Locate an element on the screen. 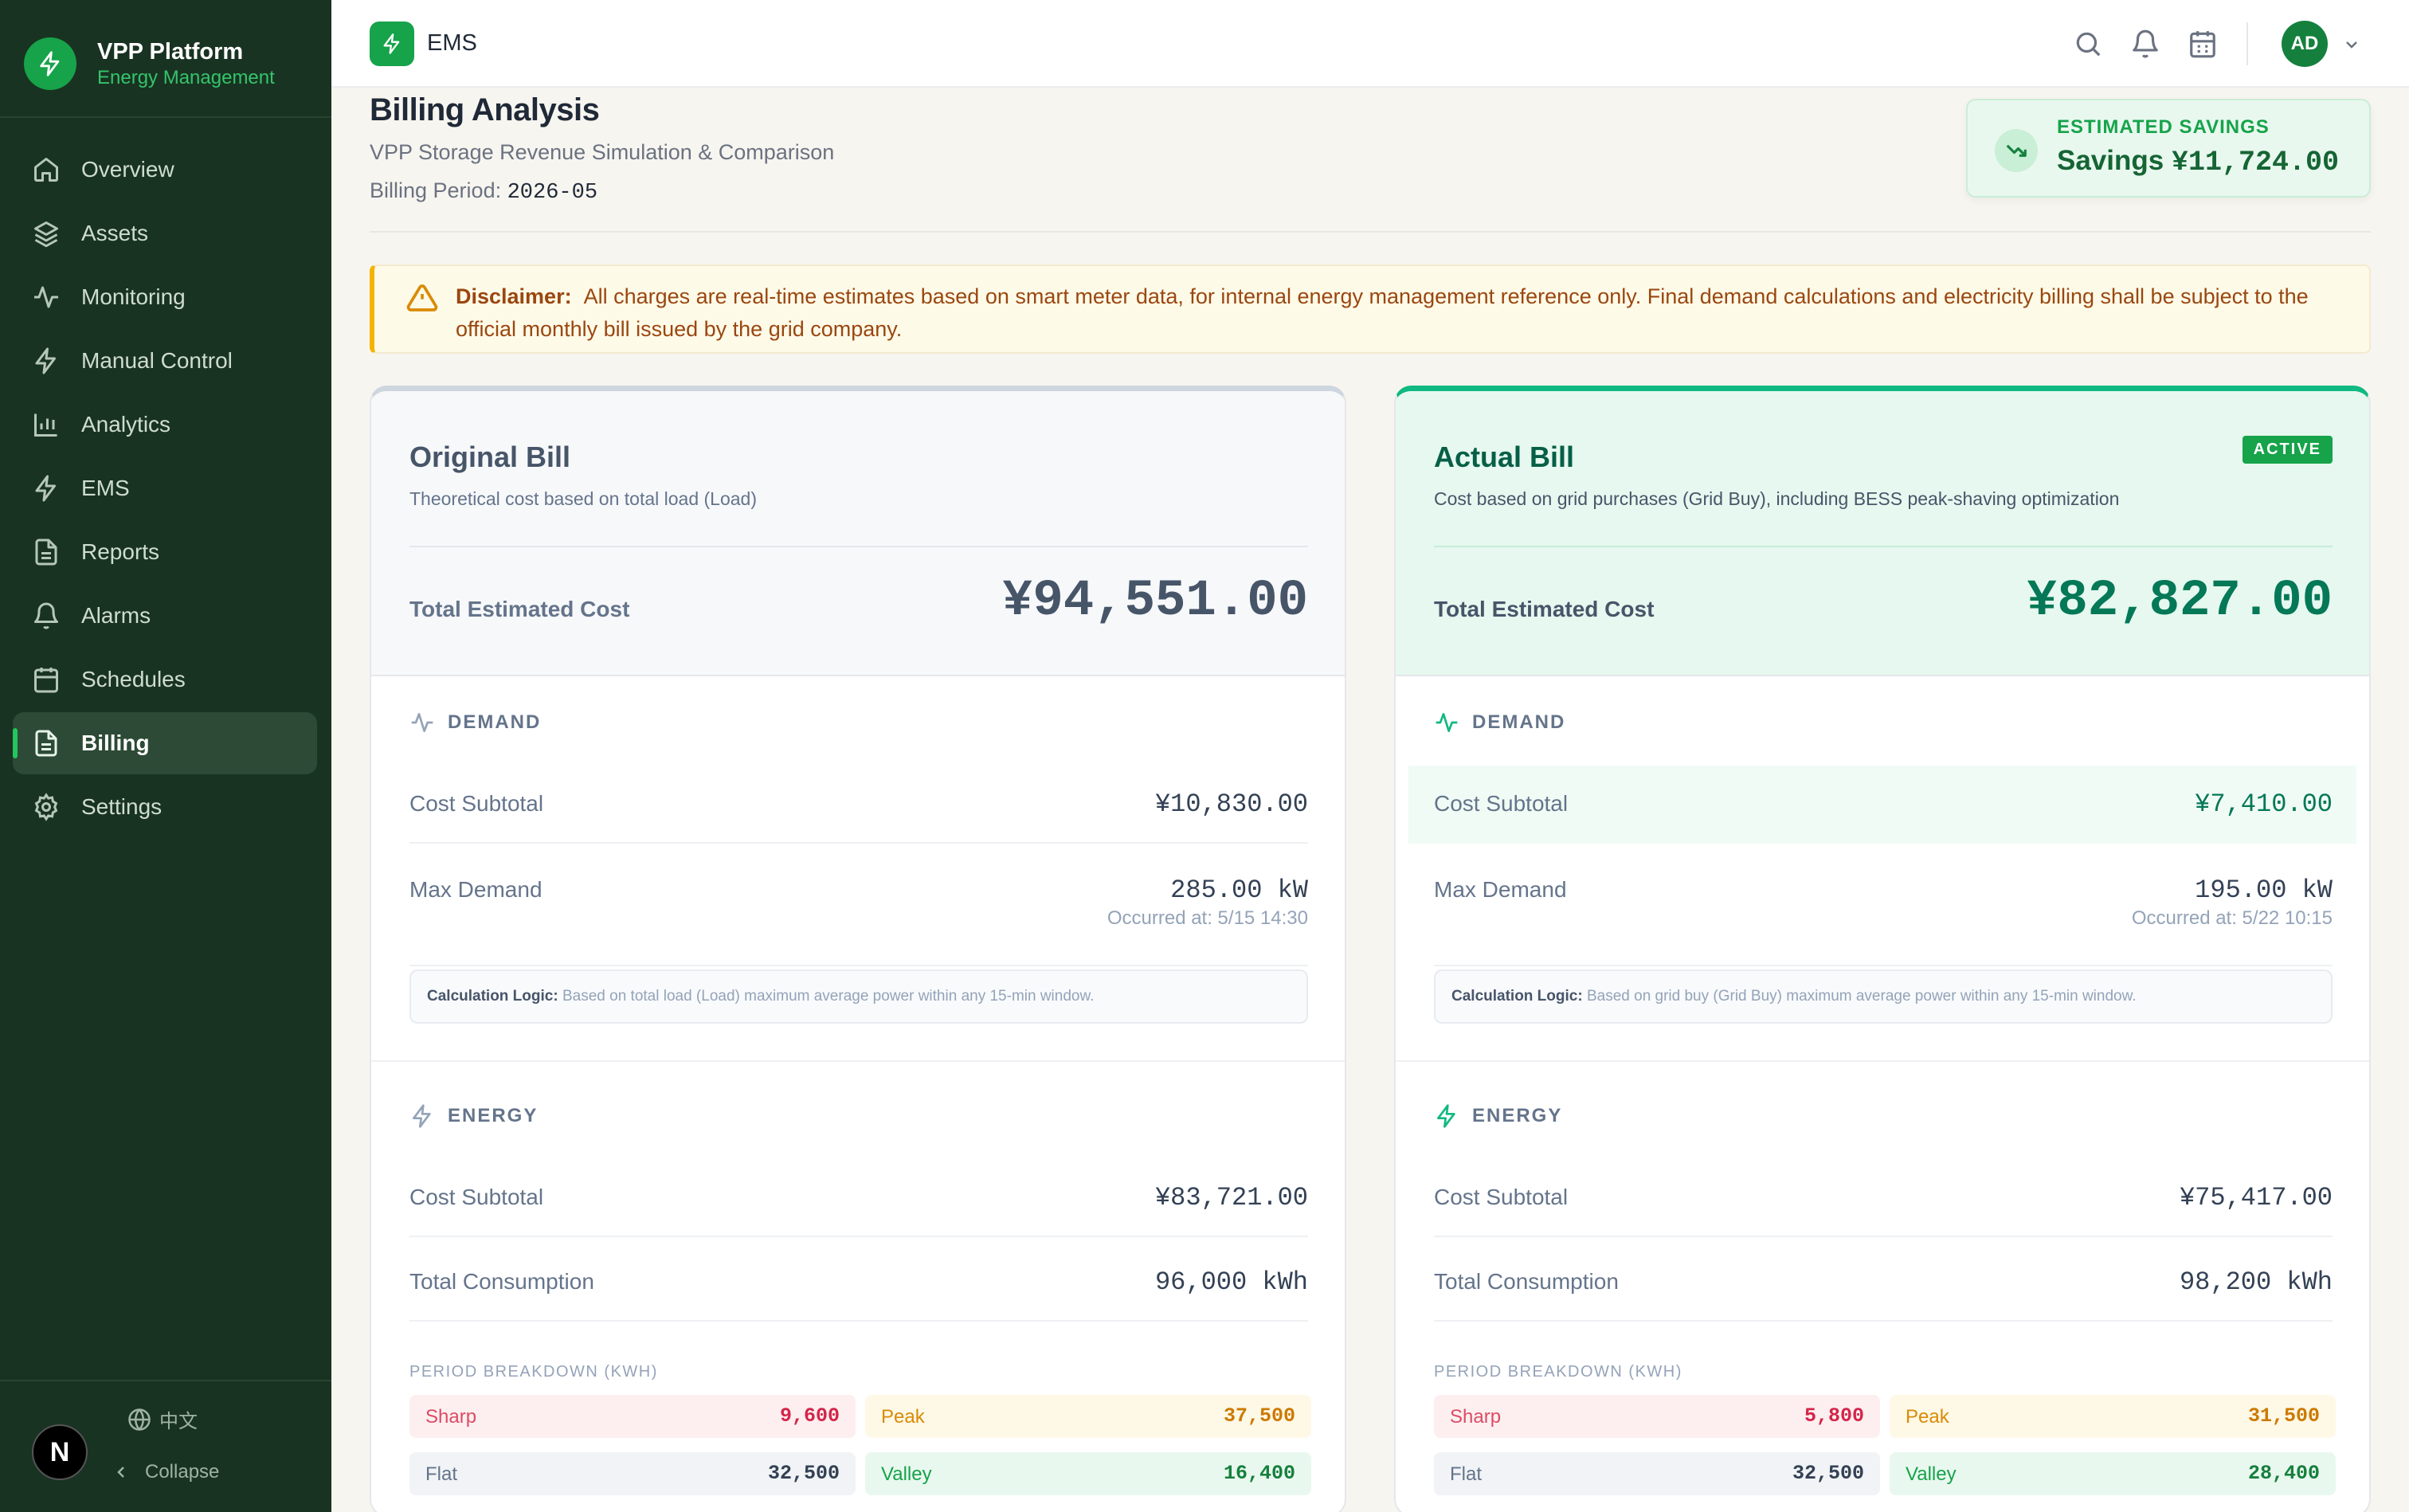  row-value: ¥75,417.00 is located at coordinates (2256, 1198).